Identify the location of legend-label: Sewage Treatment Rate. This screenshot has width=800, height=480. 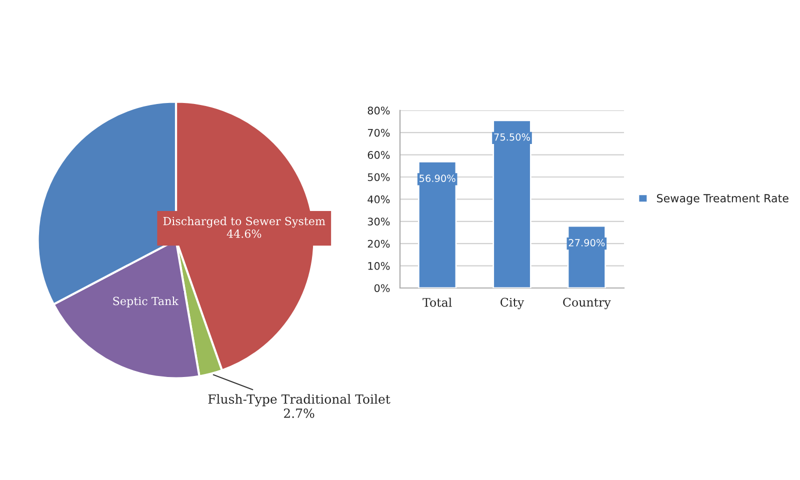
(722, 199).